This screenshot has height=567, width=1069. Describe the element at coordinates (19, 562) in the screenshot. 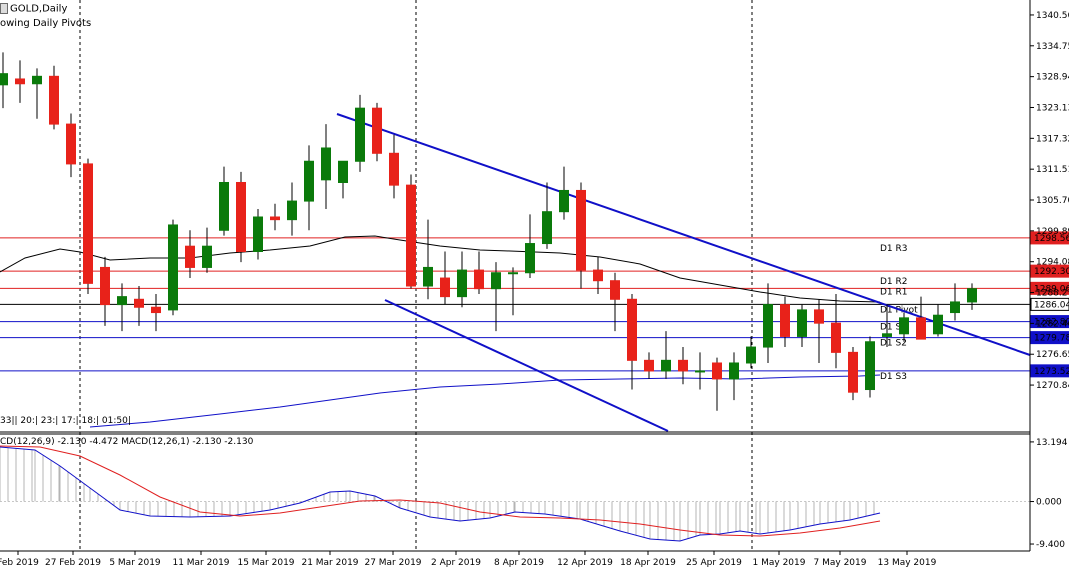

I see `date-label: Feb 2019` at that location.